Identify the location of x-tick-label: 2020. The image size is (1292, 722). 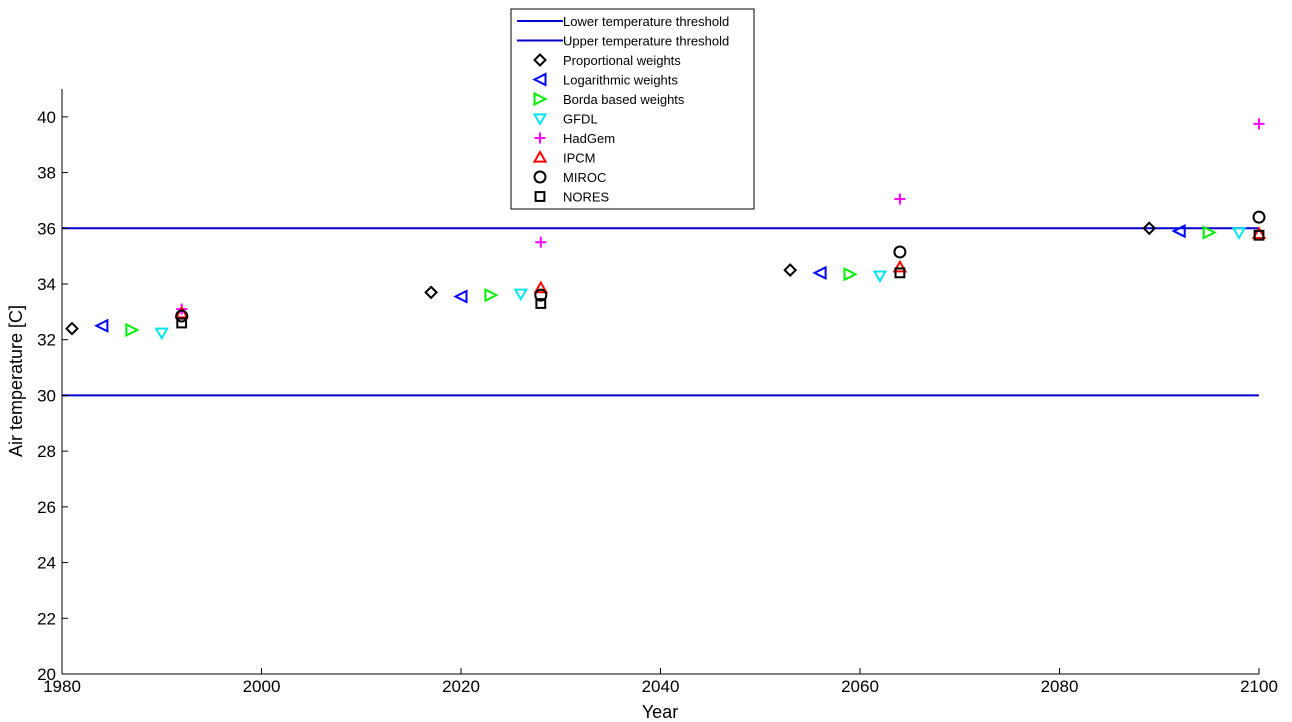
(461, 686).